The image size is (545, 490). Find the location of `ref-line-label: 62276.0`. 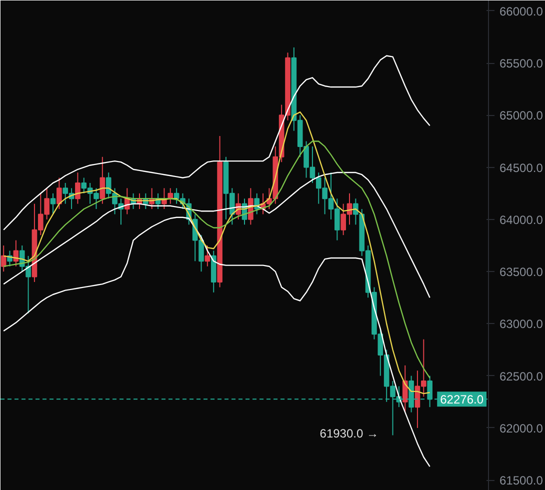

ref-line-label: 62276.0 is located at coordinates (462, 399).